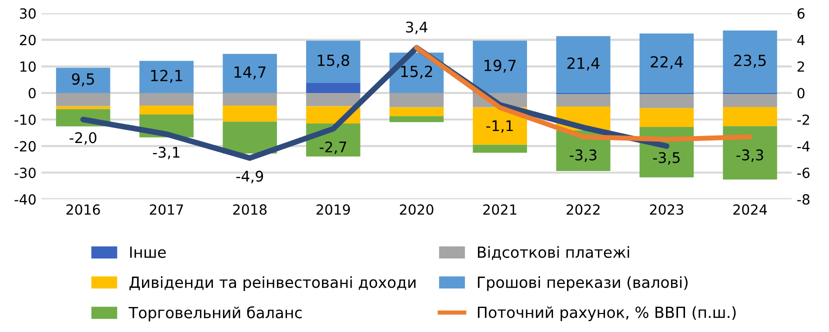  What do you see at coordinates (25, 199) in the screenshot?
I see `y-tick-label: -40` at bounding box center [25, 199].